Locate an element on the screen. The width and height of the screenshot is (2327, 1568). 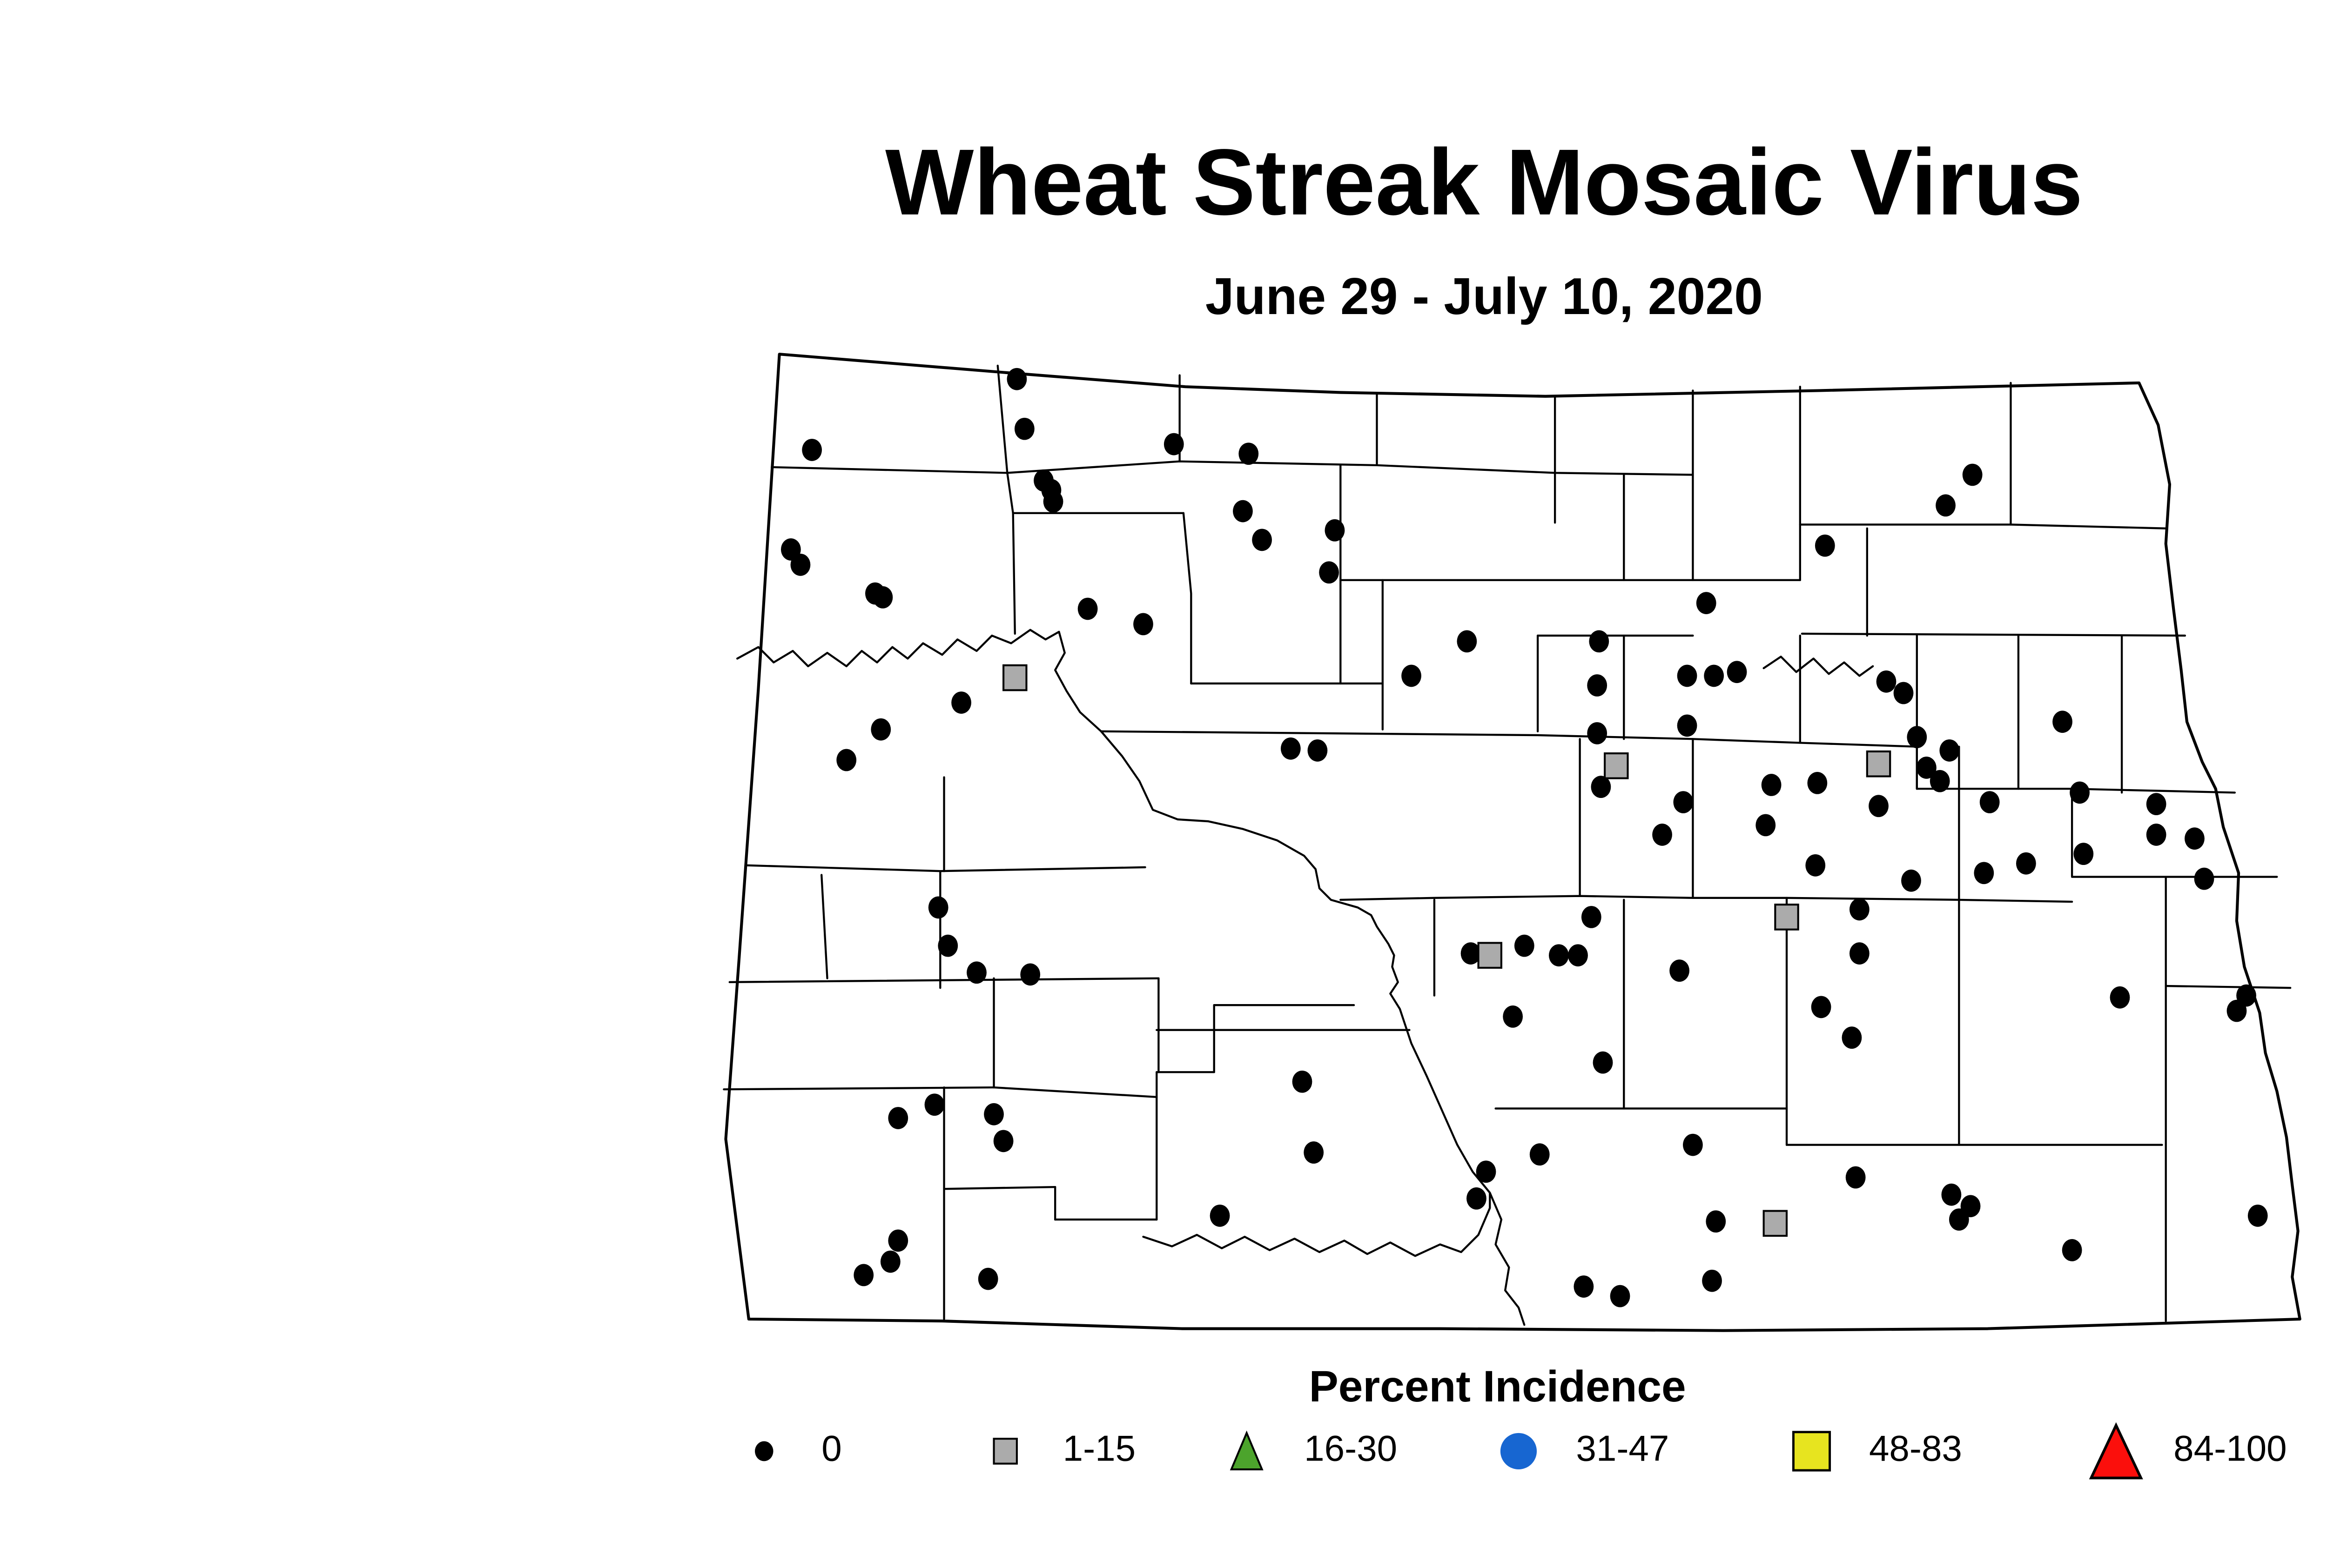
small-black-dot-icon is located at coordinates (764, 1451).